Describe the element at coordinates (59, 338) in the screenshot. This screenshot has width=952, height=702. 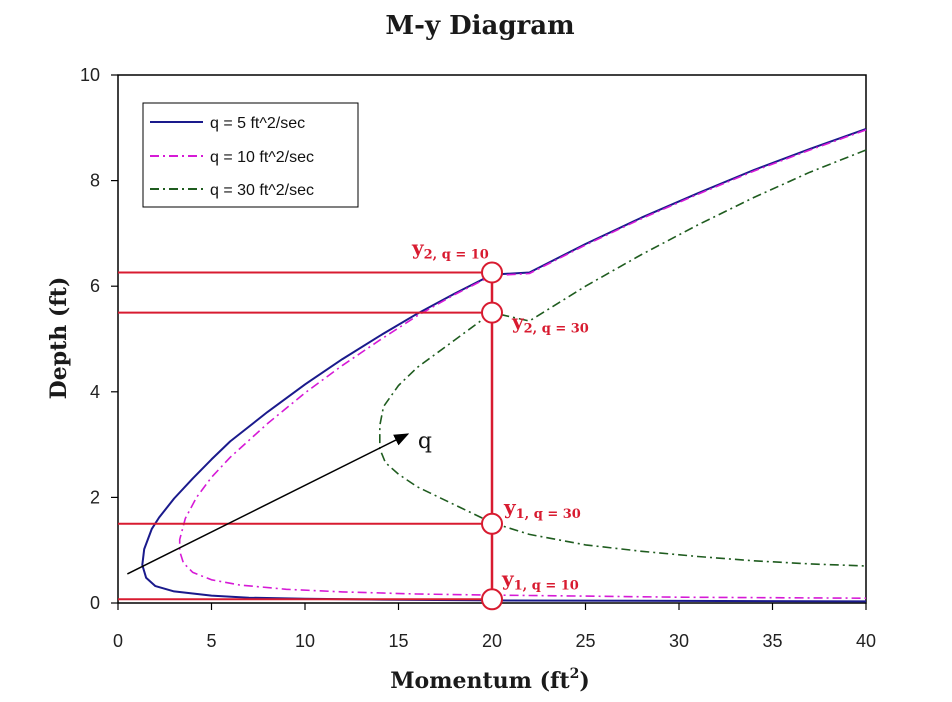
I see `y-axis-label: Depth (ft)` at that location.